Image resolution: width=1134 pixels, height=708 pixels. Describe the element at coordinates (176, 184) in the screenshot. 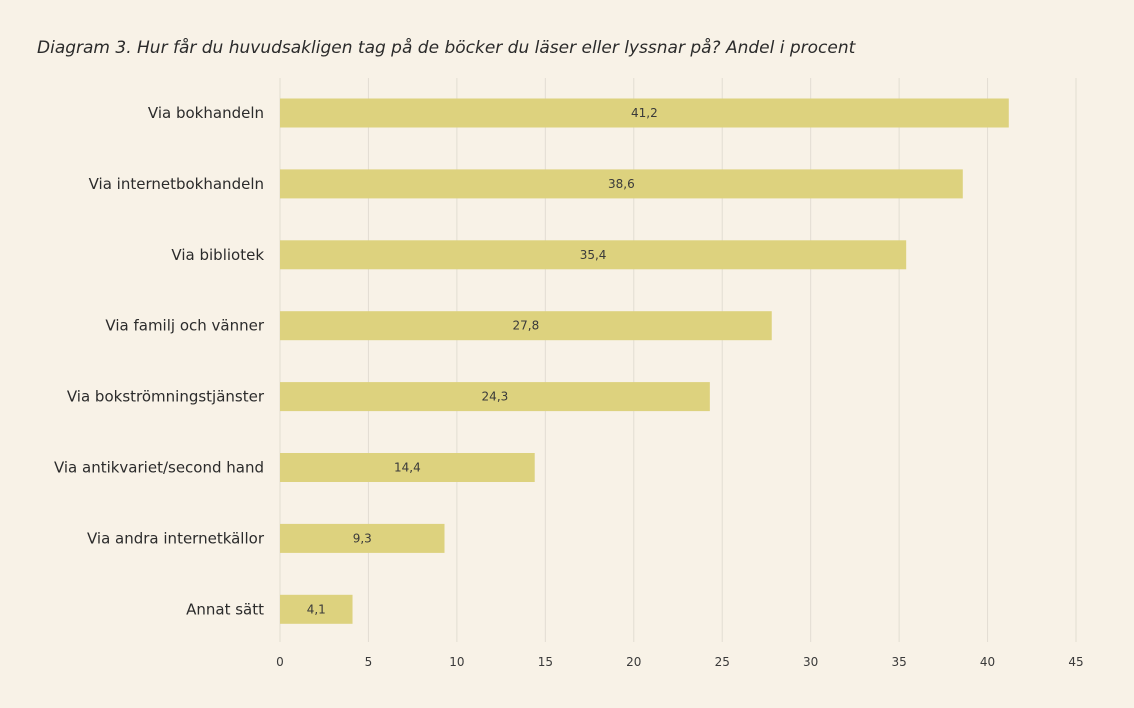

I see `category-label-2: Via internetbokhandeln` at that location.